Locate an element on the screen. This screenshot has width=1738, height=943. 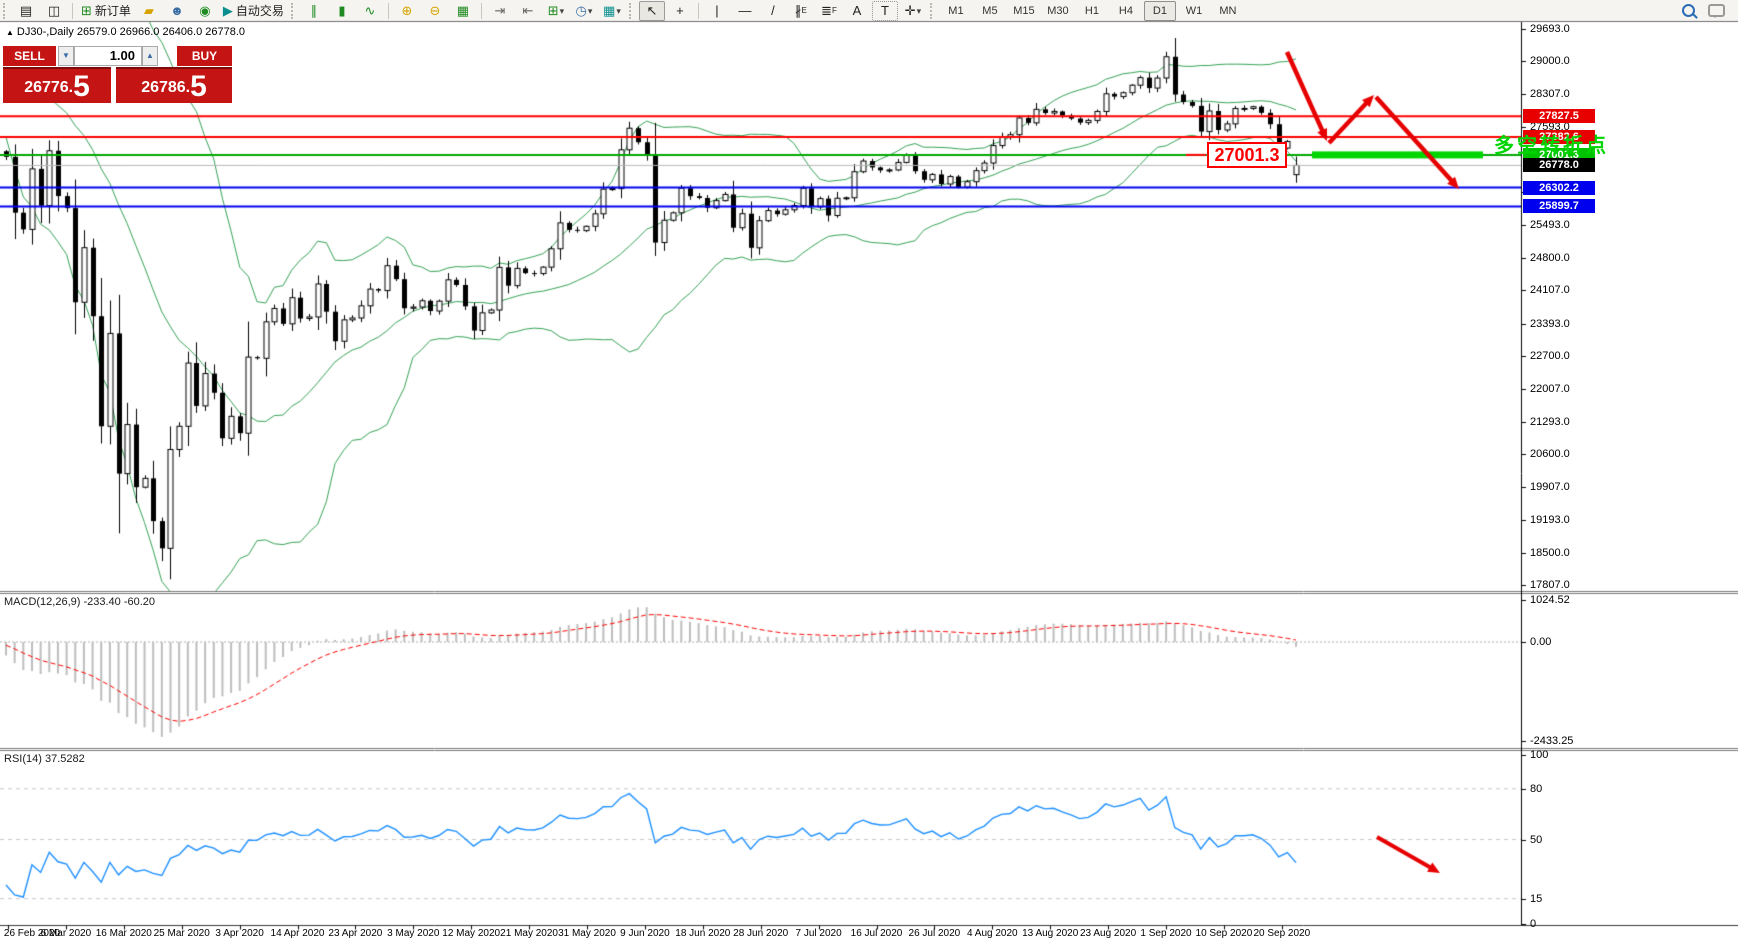
buy-price-big-digit: 5 is located at coordinates (198, 86).